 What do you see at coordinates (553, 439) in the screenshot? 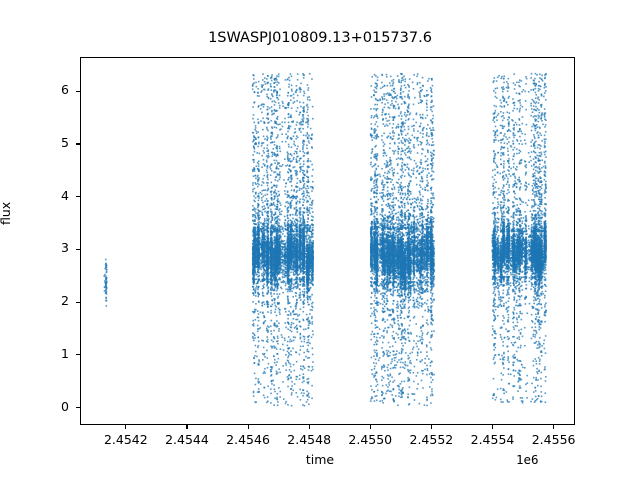
I see `x-tick-label: 2.4556` at bounding box center [553, 439].